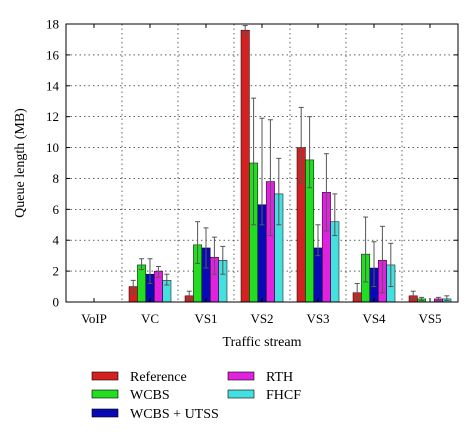 The width and height of the screenshot is (474, 442). What do you see at coordinates (56, 178) in the screenshot?
I see `y-tick-label: 8` at bounding box center [56, 178].